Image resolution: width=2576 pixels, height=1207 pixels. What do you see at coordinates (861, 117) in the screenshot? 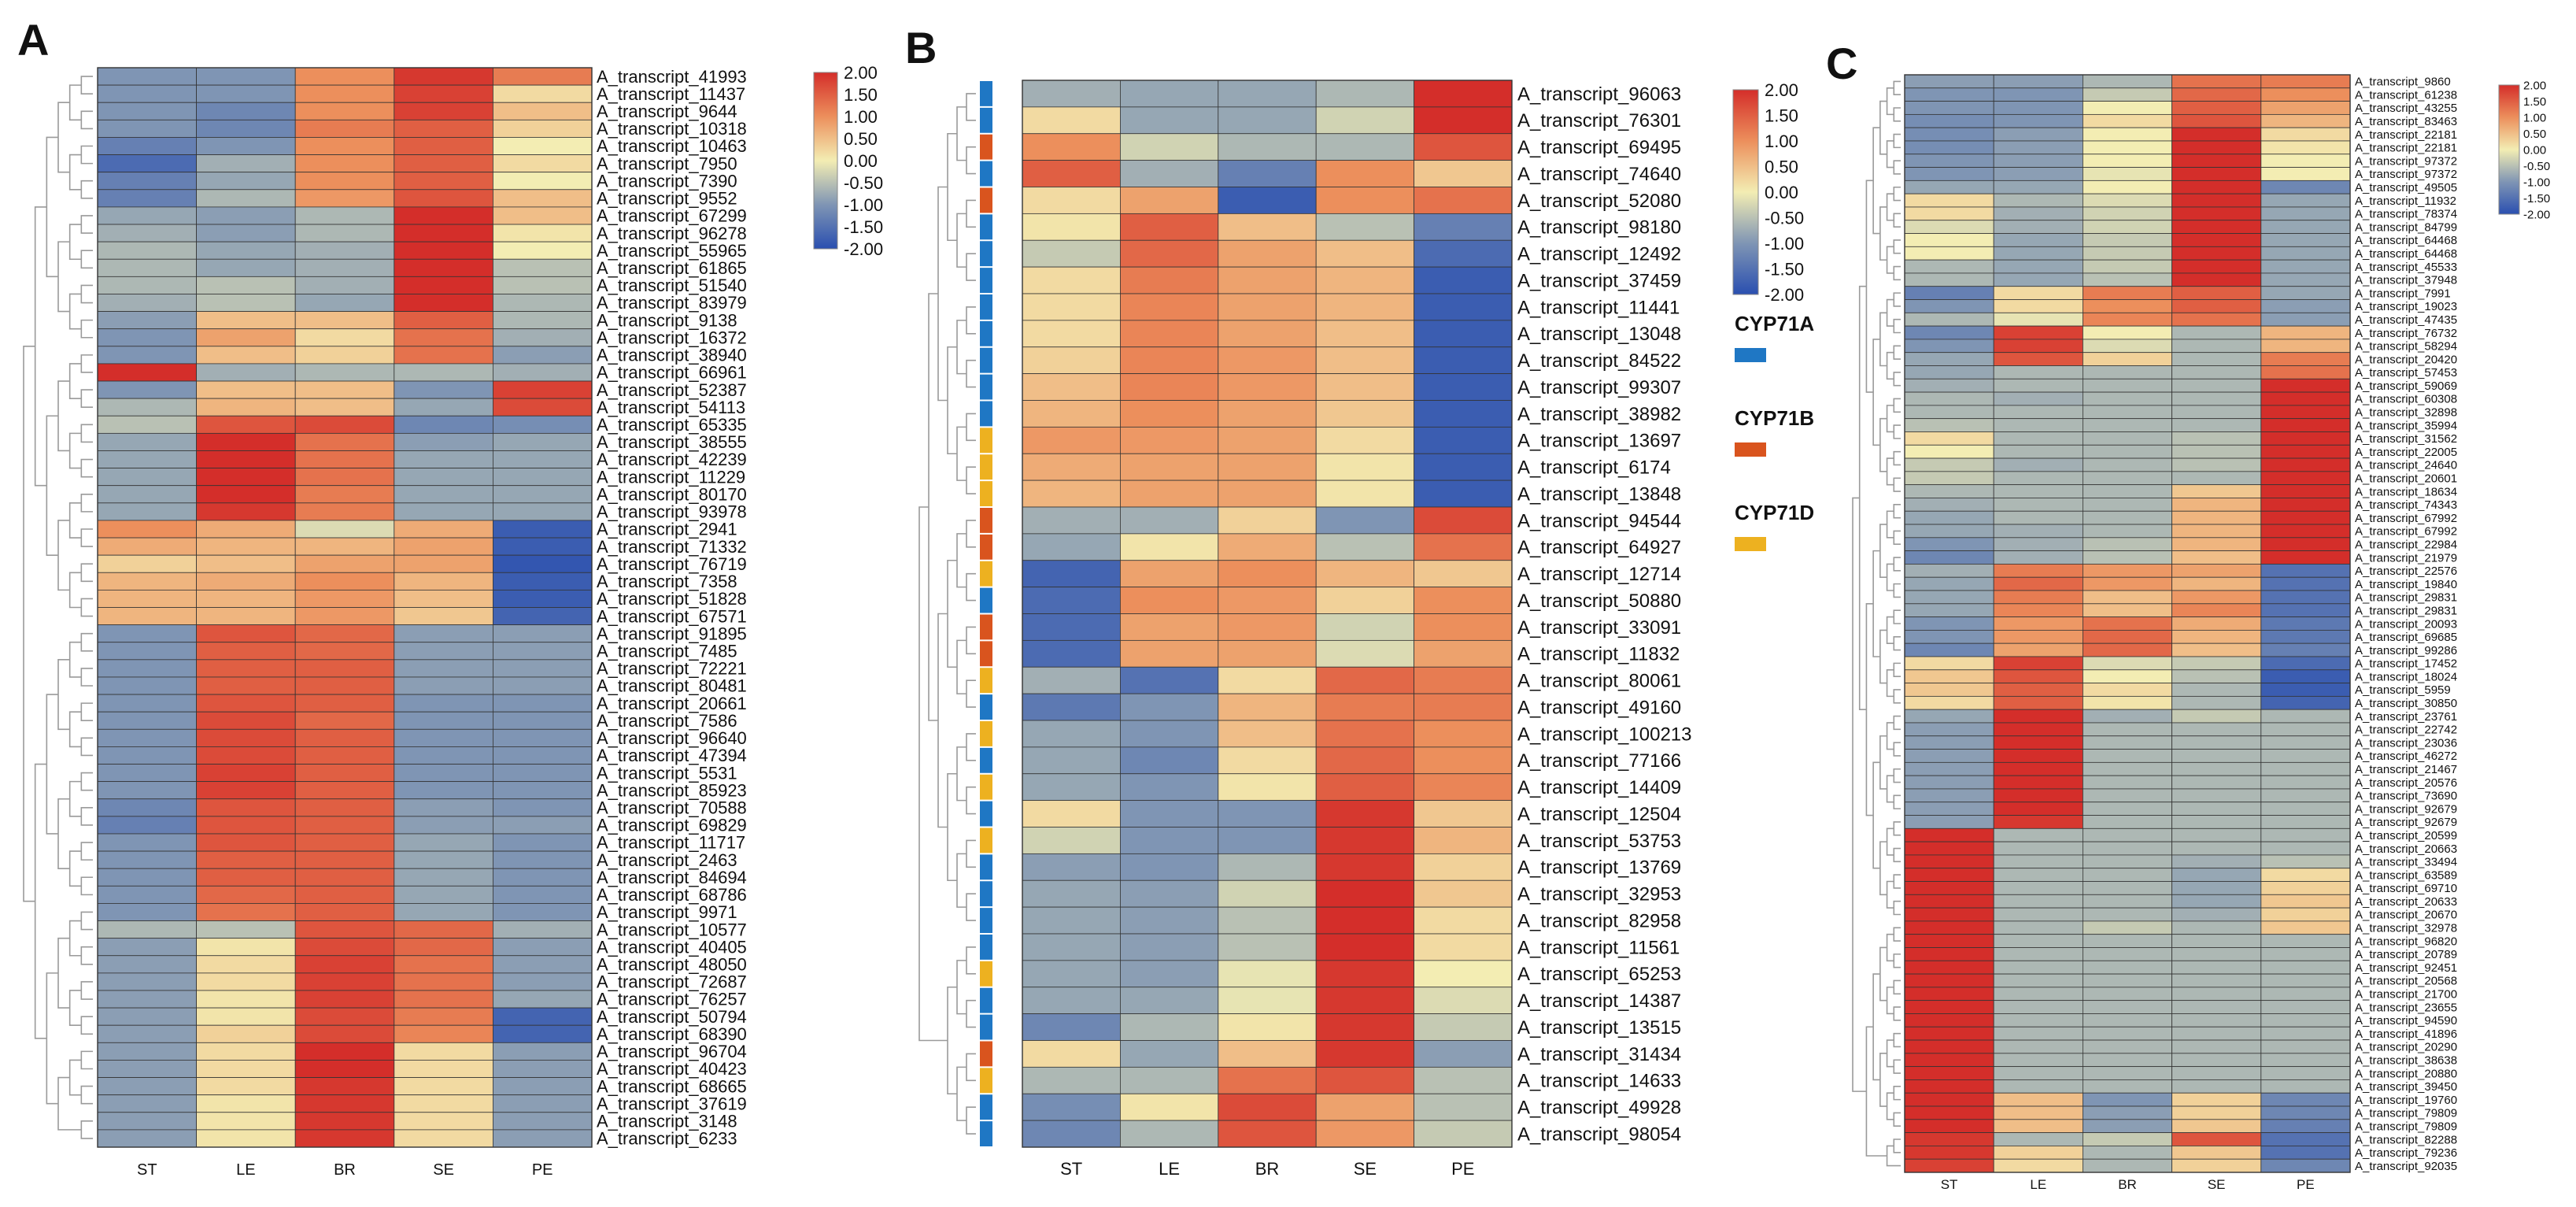
I see `colorbar-tick-label: 1.00` at bounding box center [861, 117].